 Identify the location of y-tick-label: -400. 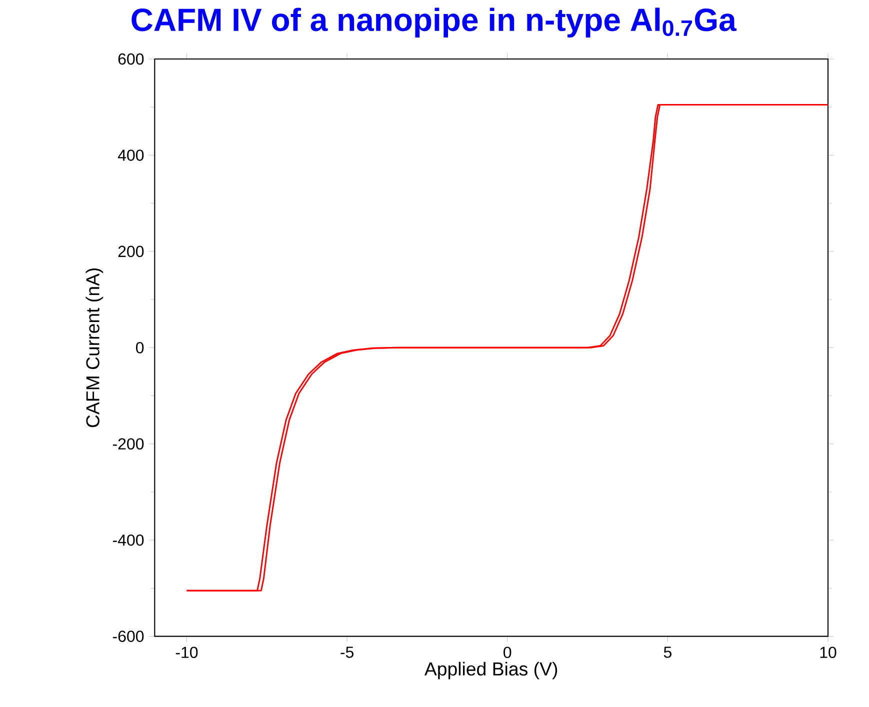
(128, 540).